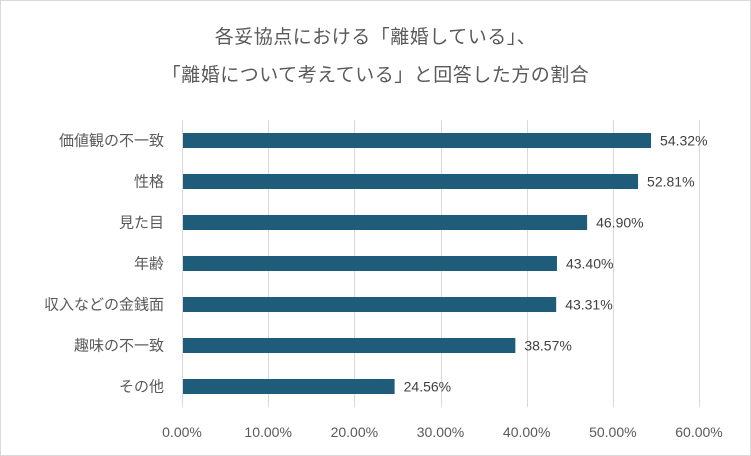 The height and width of the screenshot is (456, 751). What do you see at coordinates (141, 223) in the screenshot?
I see `category-label: 見た目` at bounding box center [141, 223].